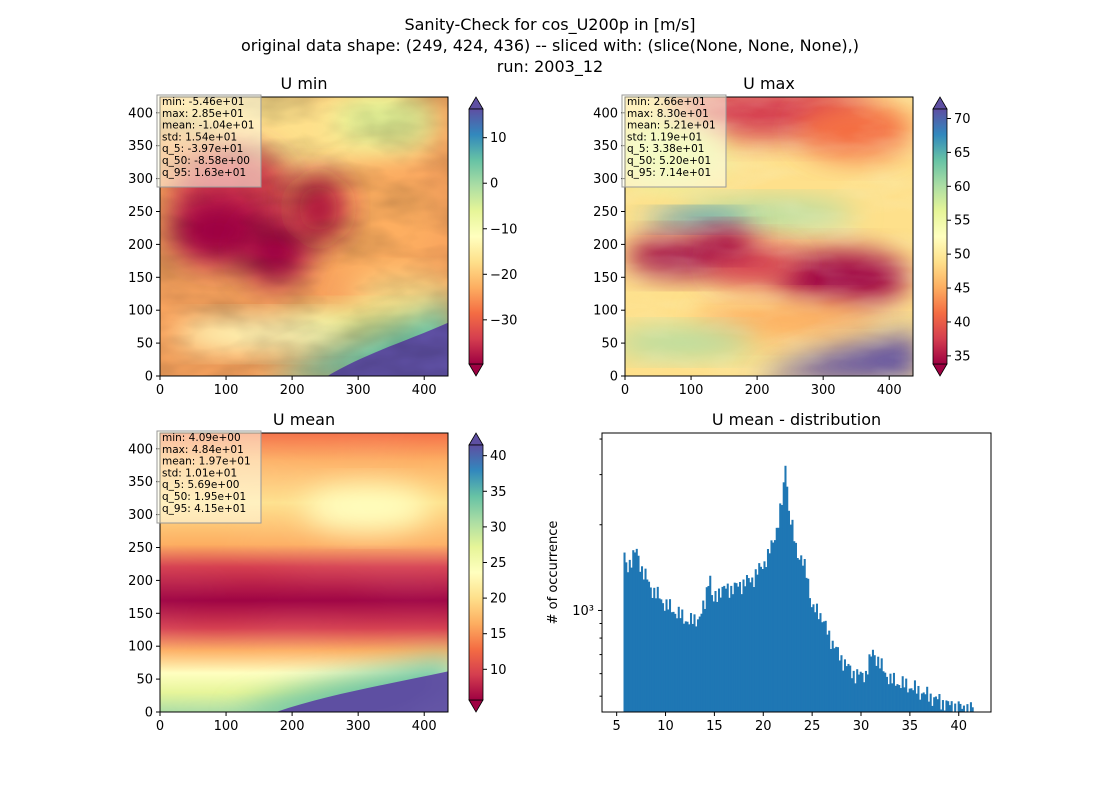  Describe the element at coordinates (149, 377) in the screenshot. I see `y-tick-label: 0` at that location.